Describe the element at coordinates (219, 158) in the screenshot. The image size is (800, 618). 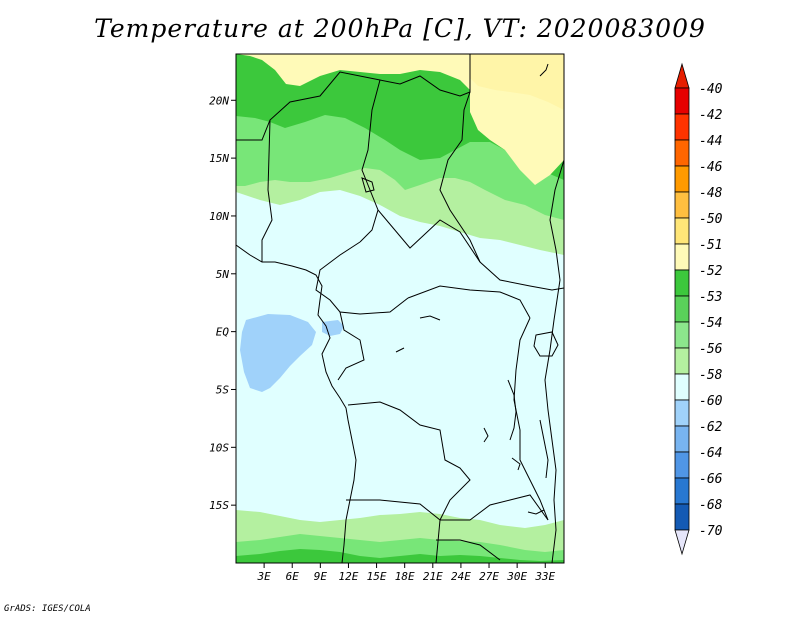
I see `lat-tick-label: 15N` at that location.